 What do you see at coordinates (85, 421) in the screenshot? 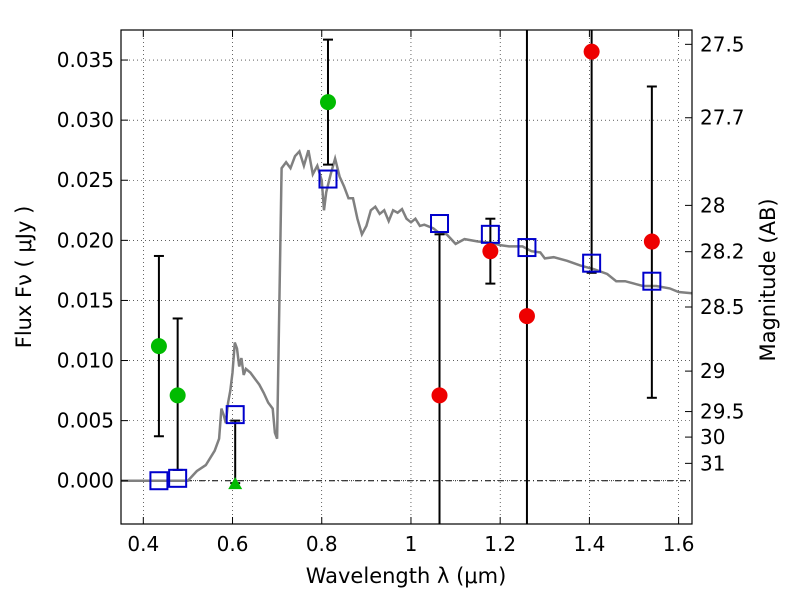
I see `y-tick-label: 0.005` at bounding box center [85, 421].